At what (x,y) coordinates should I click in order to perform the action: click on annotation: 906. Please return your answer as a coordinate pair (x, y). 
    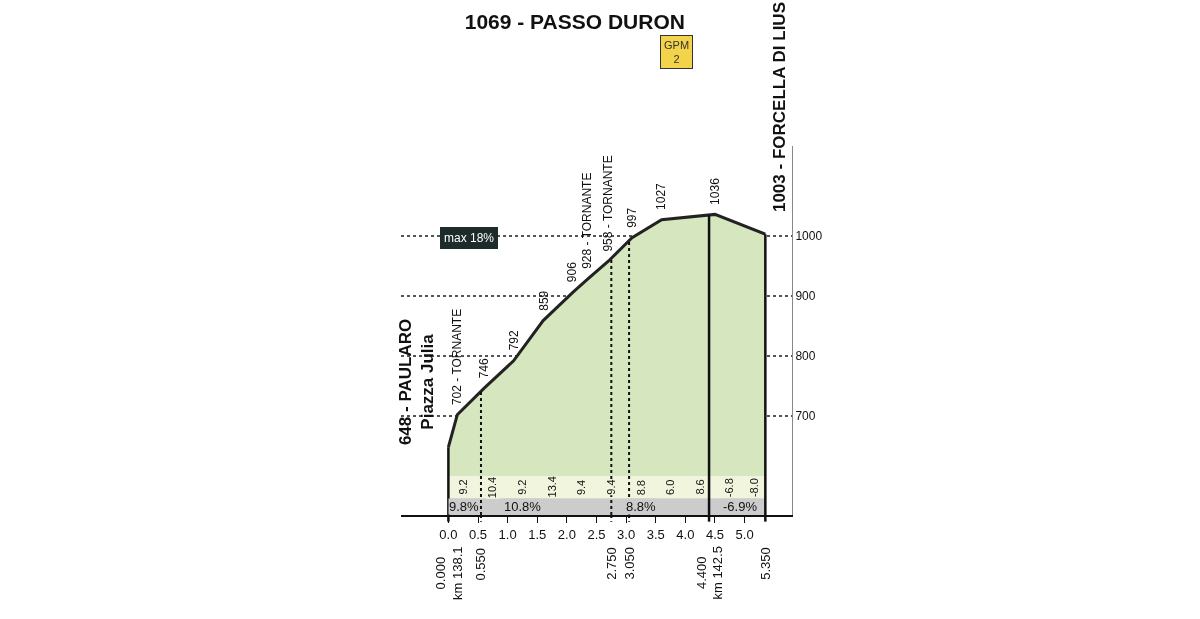
    Looking at the image, I should click on (572, 272).